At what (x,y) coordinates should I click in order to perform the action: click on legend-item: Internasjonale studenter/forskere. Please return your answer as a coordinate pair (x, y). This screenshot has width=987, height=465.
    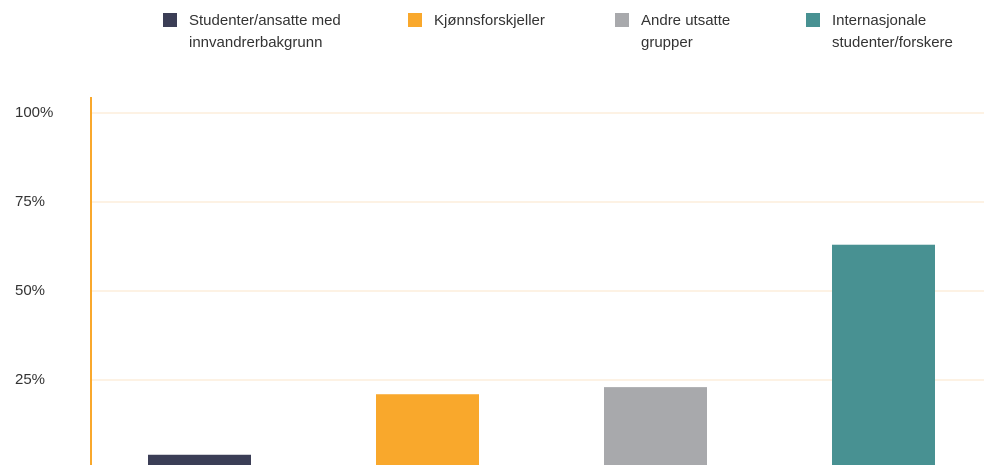
    Looking at the image, I should click on (896, 32).